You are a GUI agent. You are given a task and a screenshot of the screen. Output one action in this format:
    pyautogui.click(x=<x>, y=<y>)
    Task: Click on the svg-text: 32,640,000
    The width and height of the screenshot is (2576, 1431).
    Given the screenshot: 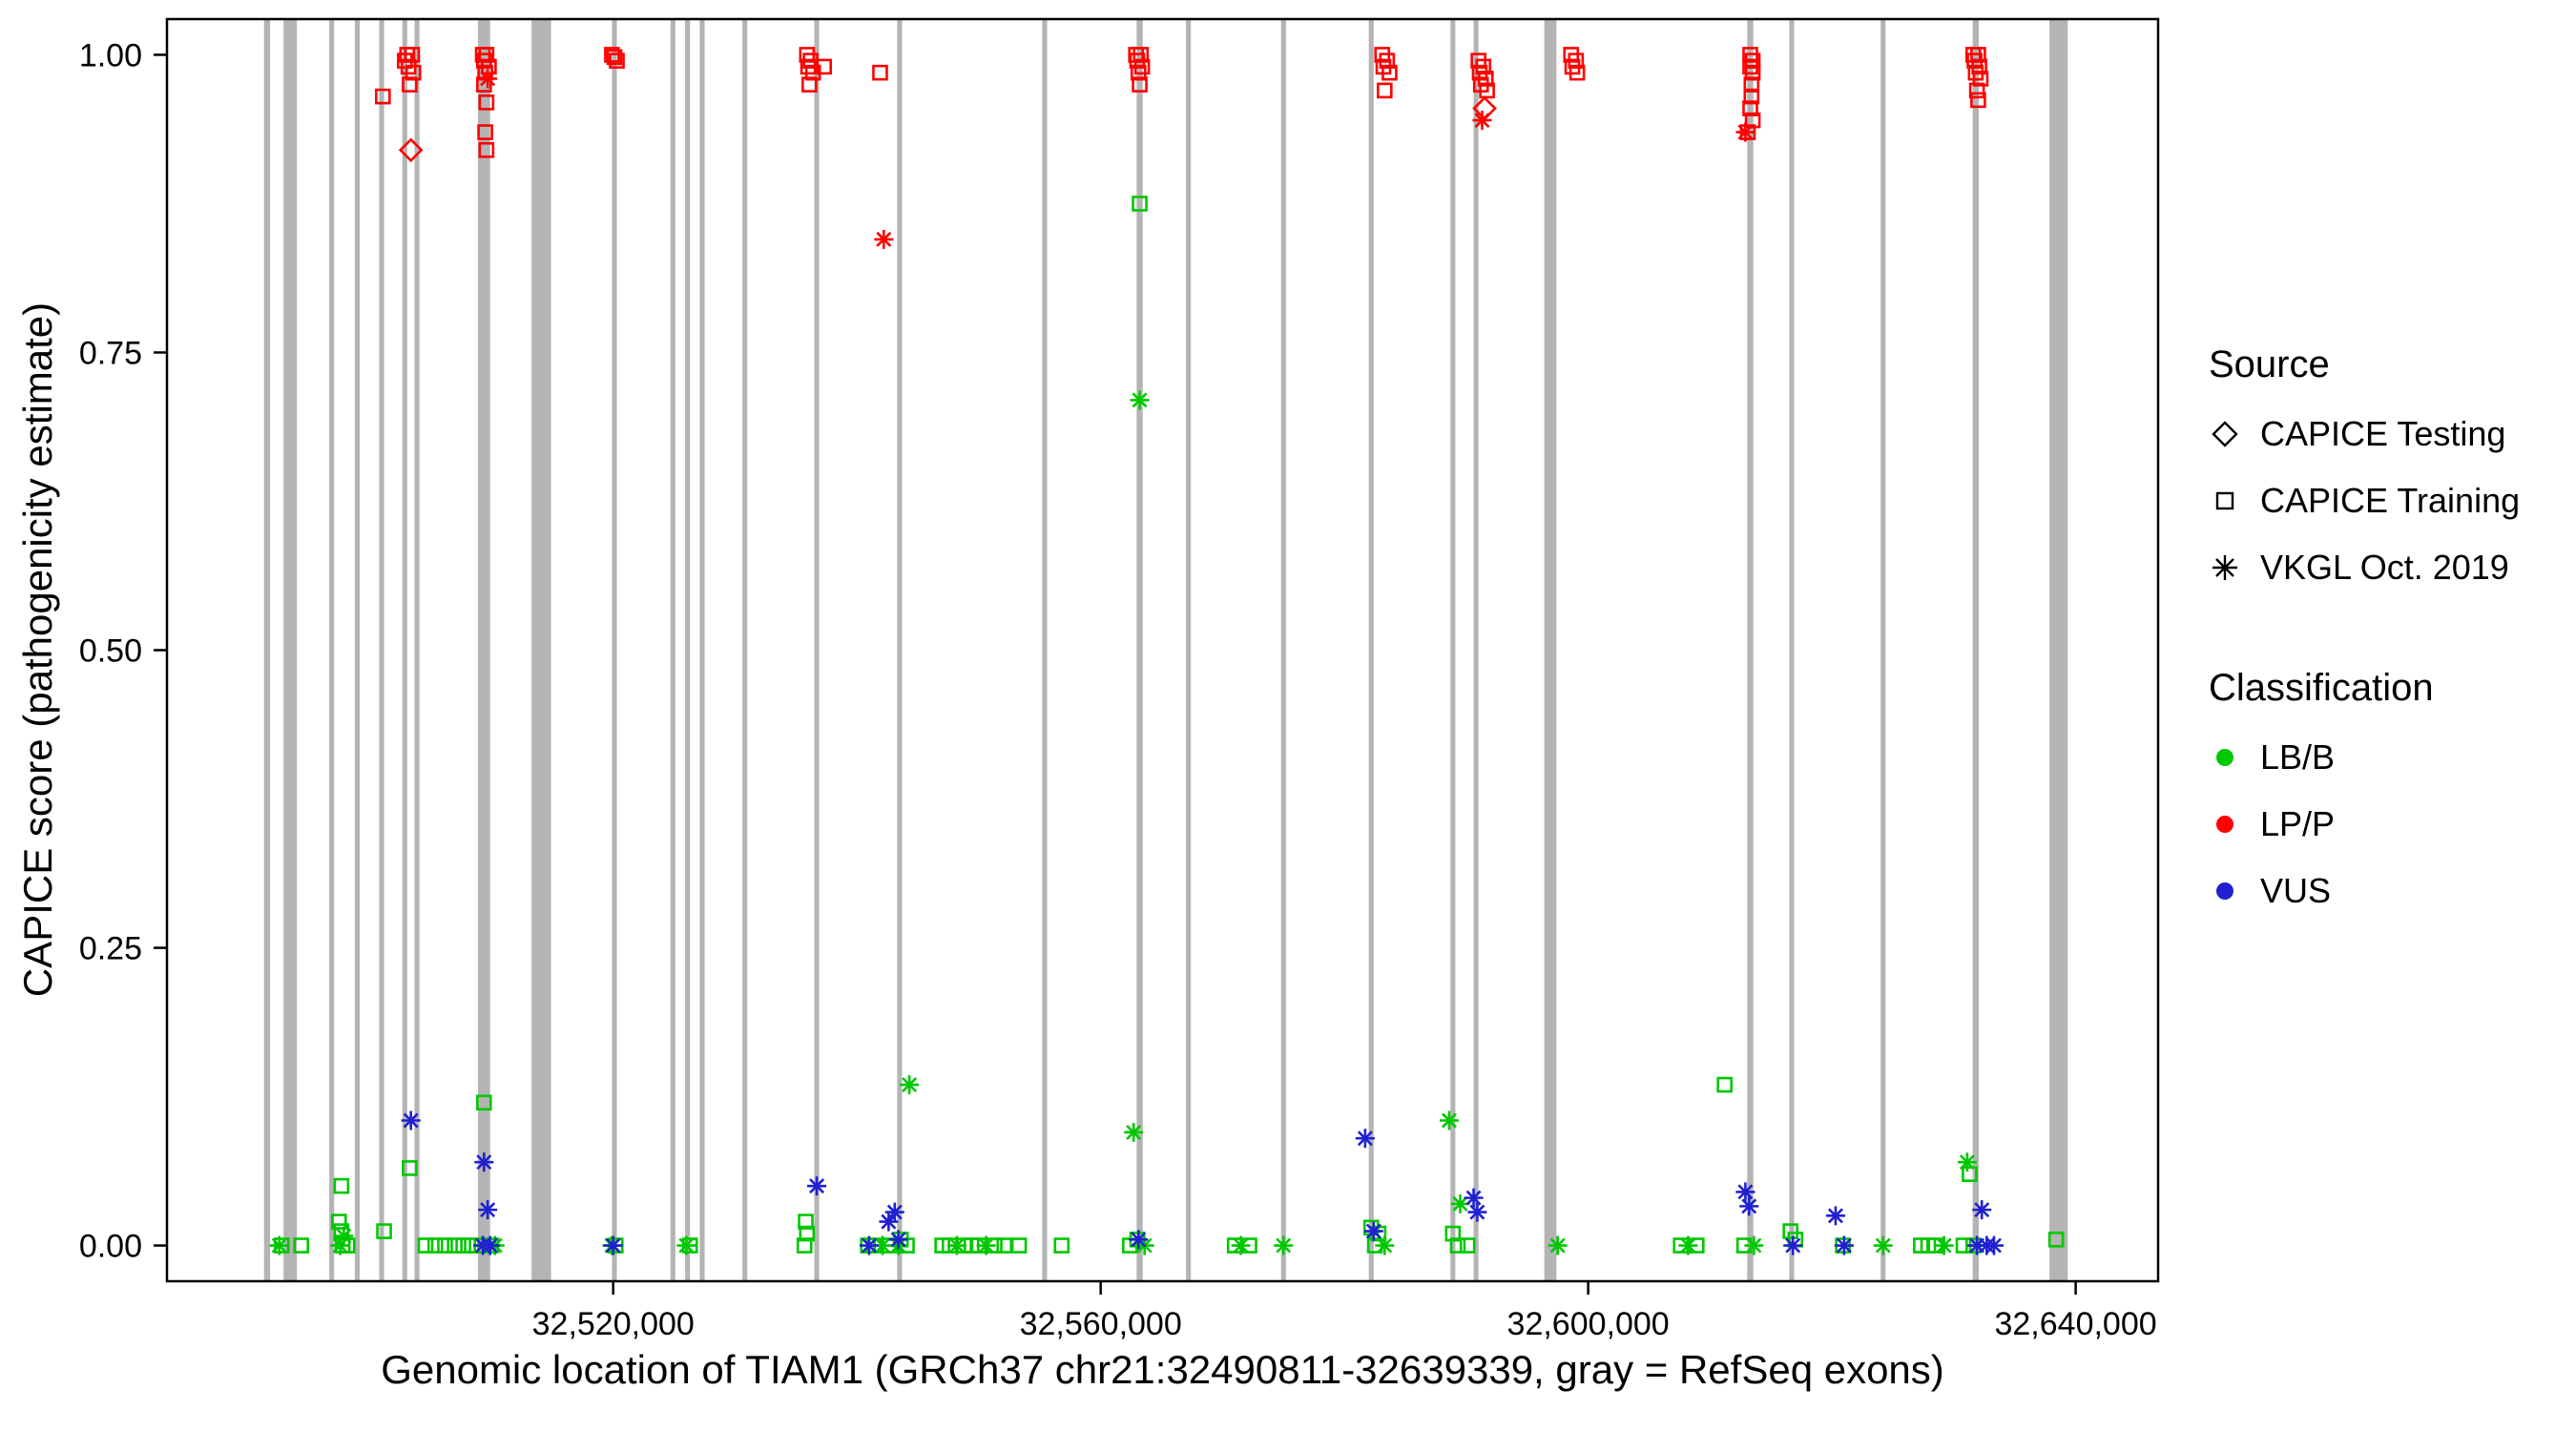 What is the action you would take?
    pyautogui.click(x=2075, y=1324)
    